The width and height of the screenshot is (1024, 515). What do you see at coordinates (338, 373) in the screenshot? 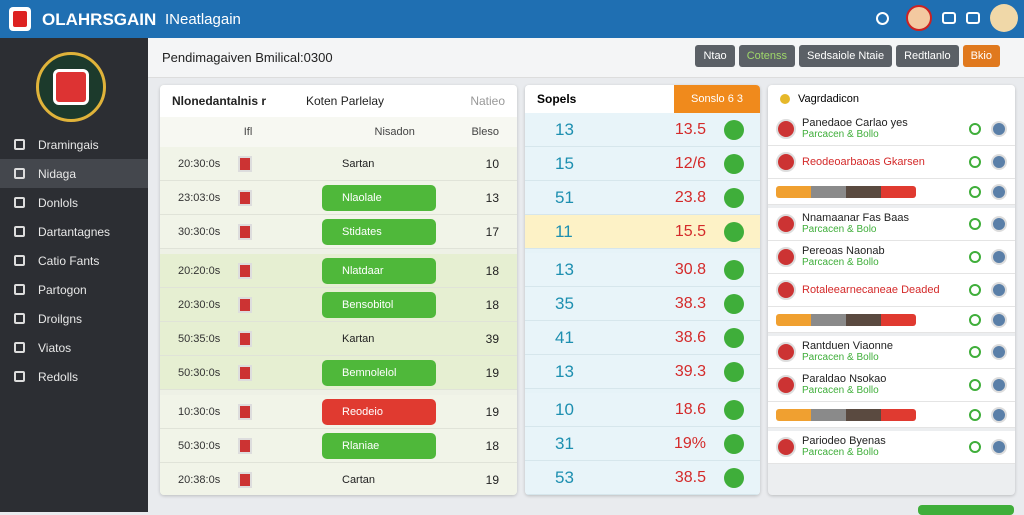
I see `match-row: 50:30:0s Bemnolelol 19` at bounding box center [338, 373].